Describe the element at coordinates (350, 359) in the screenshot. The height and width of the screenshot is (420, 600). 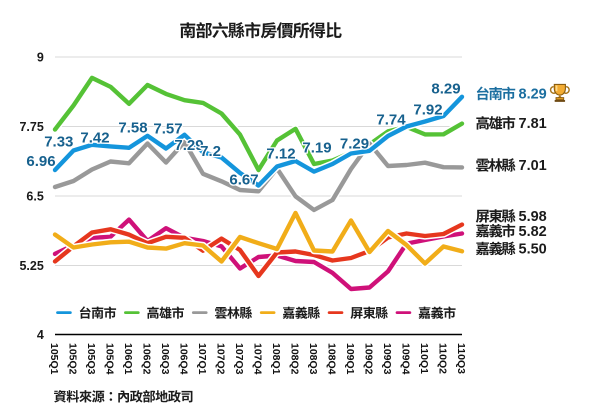
I see `svg-text: 109Q1` at that location.